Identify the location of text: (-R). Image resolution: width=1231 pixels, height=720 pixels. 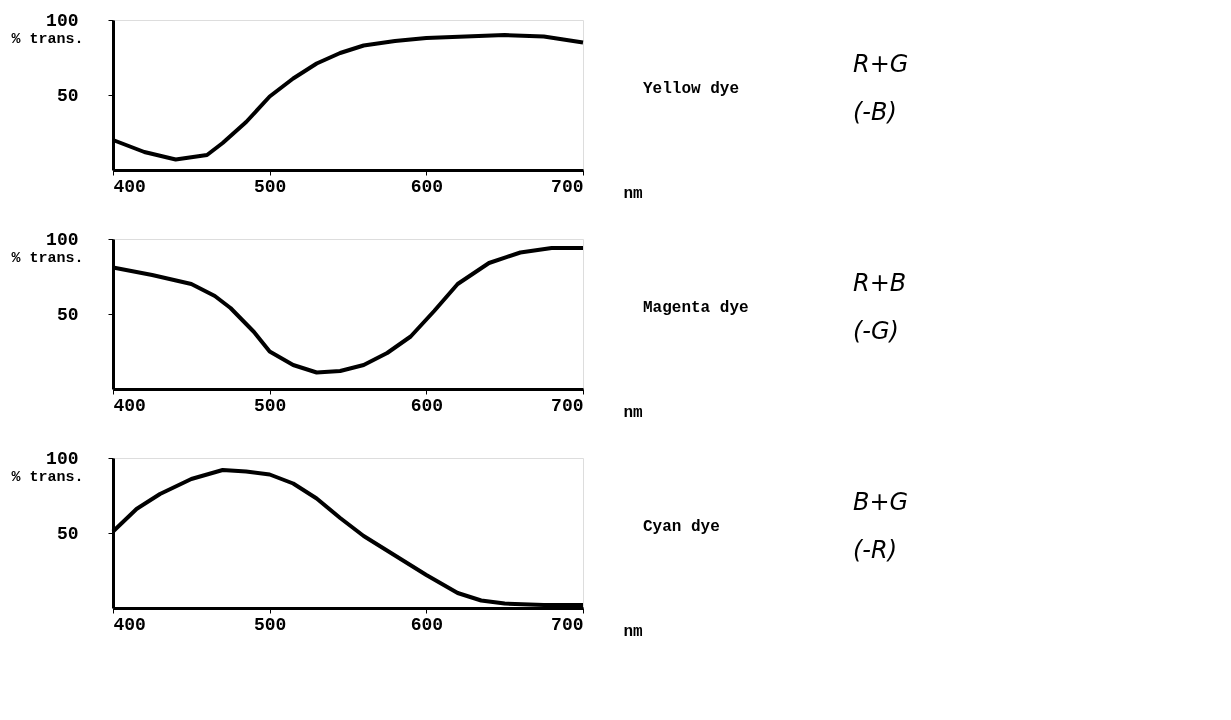
(875, 550).